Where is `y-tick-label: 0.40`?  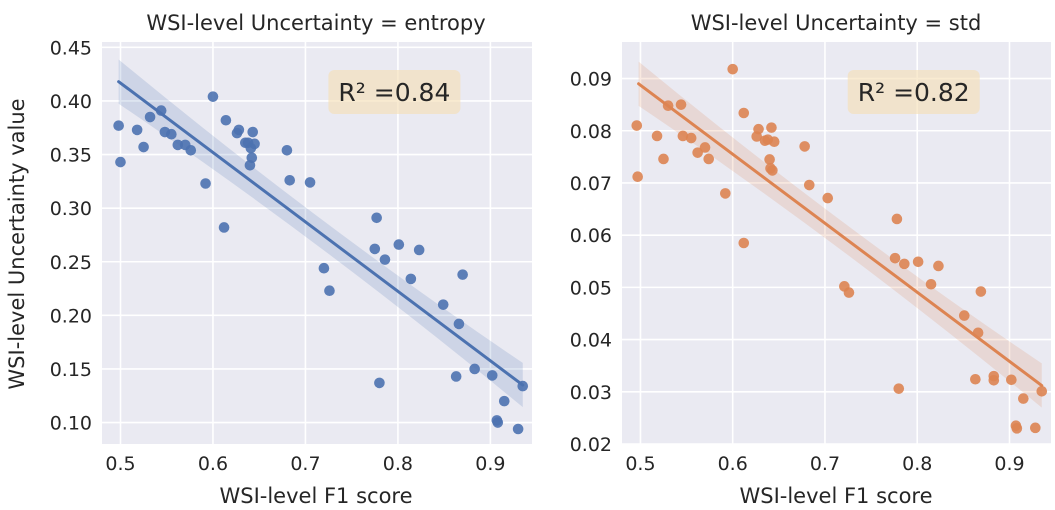 y-tick-label: 0.40 is located at coordinates (71, 102).